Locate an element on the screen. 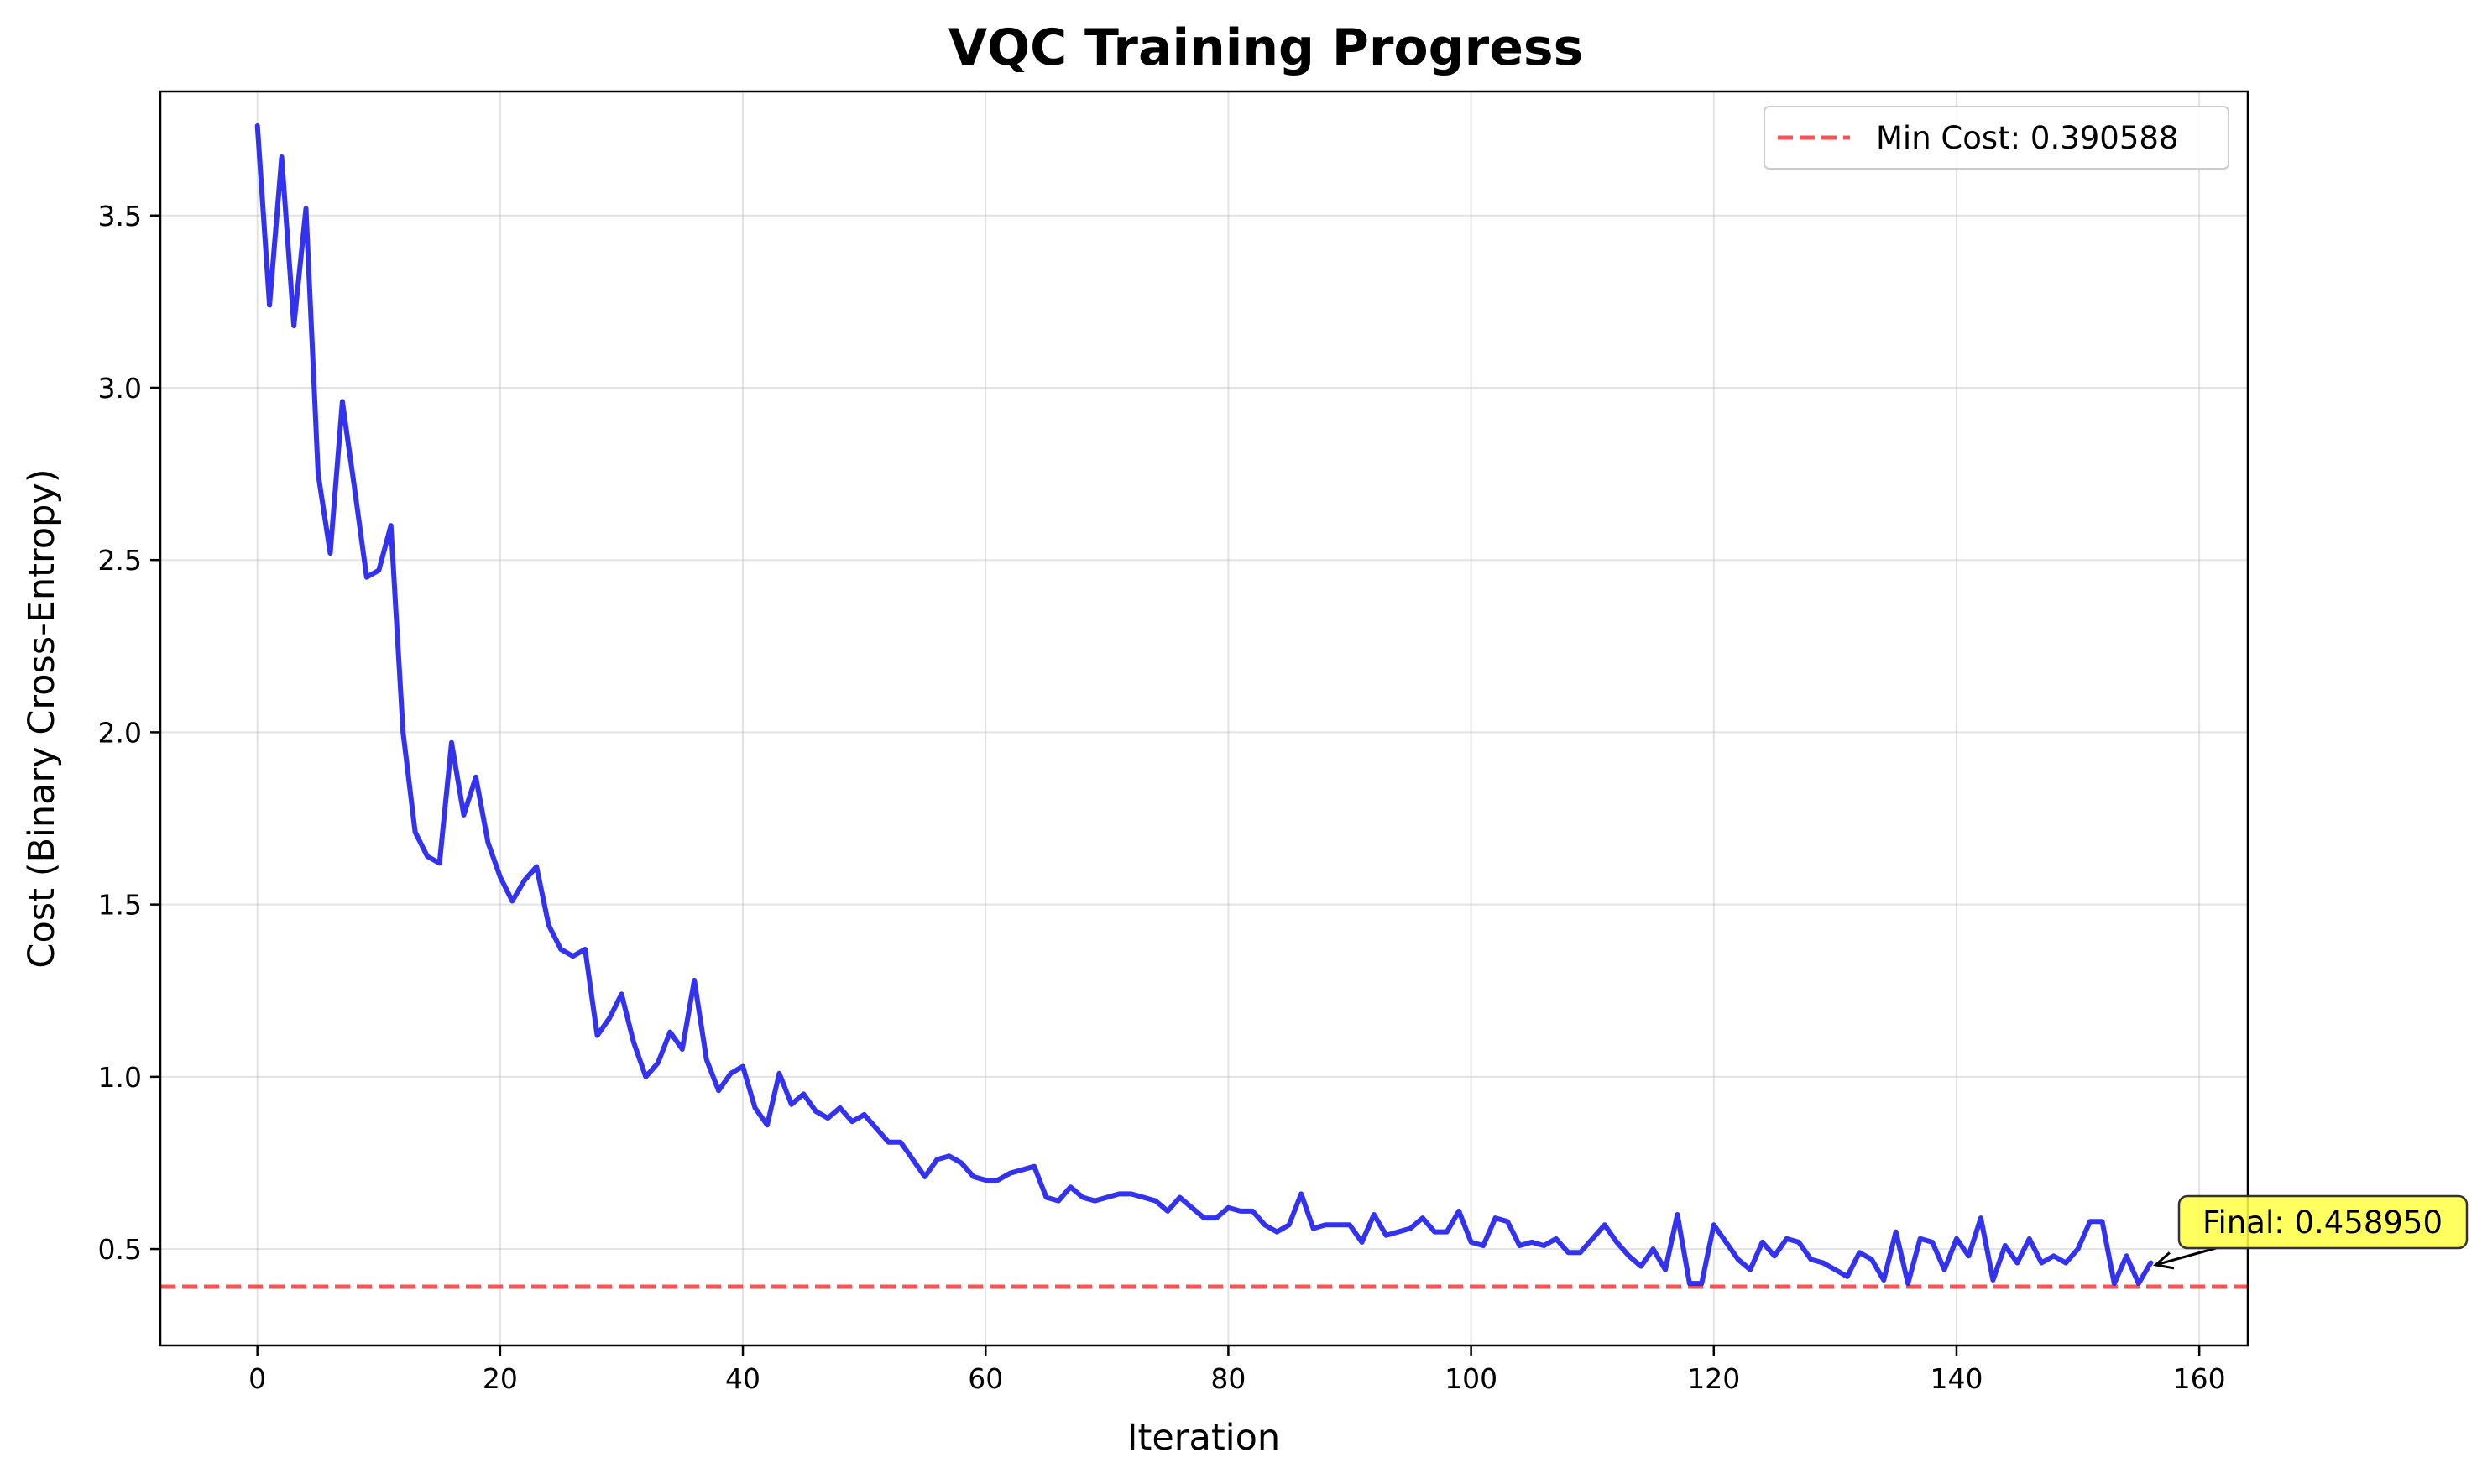 This screenshot has width=2482, height=1484. legend-entry-min-cost: Min Cost: 0.390588 is located at coordinates (2027, 138).